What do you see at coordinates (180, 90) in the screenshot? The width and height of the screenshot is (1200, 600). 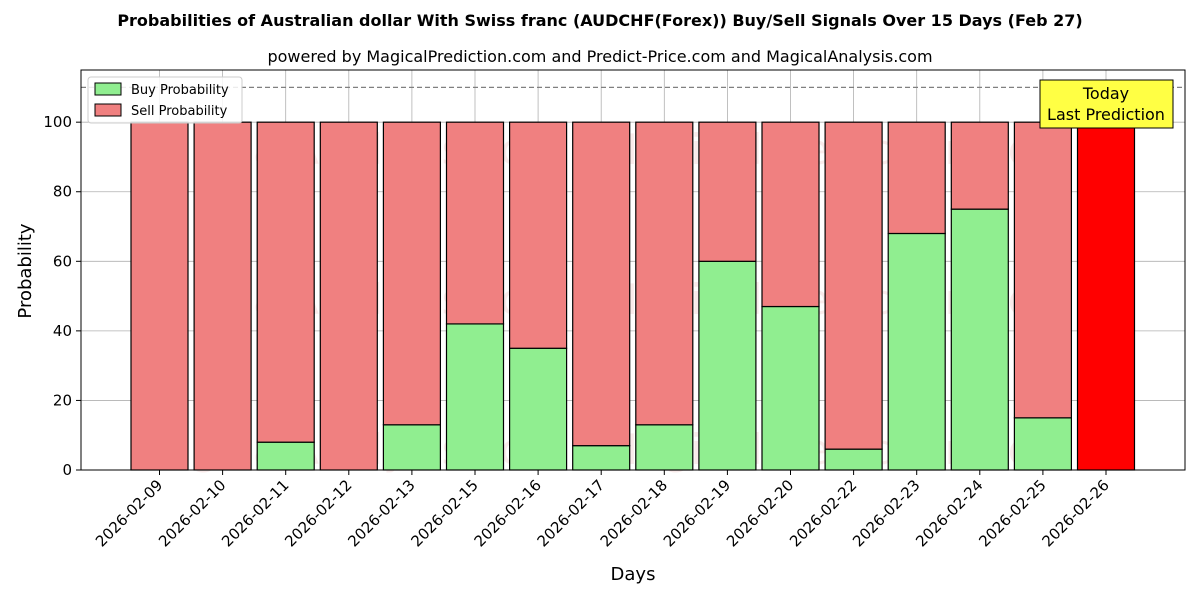 I see `legend-label-buy: Buy Probability` at bounding box center [180, 90].